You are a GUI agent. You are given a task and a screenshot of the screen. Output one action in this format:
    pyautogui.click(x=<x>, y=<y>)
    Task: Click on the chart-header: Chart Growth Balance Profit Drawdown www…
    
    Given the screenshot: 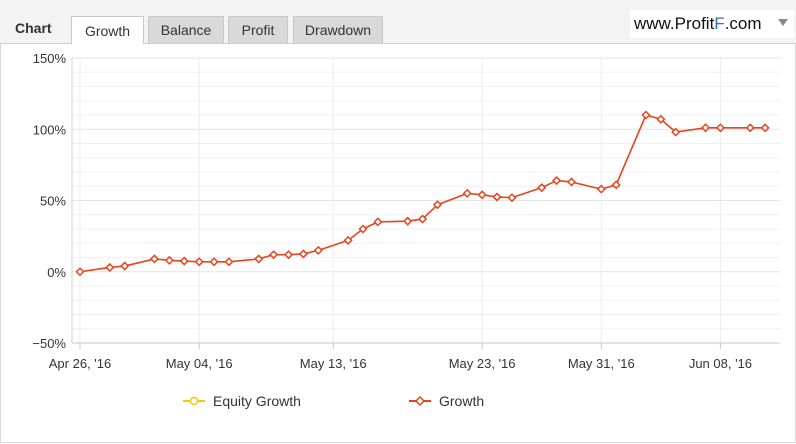 What is the action you would take?
    pyautogui.click(x=398, y=22)
    